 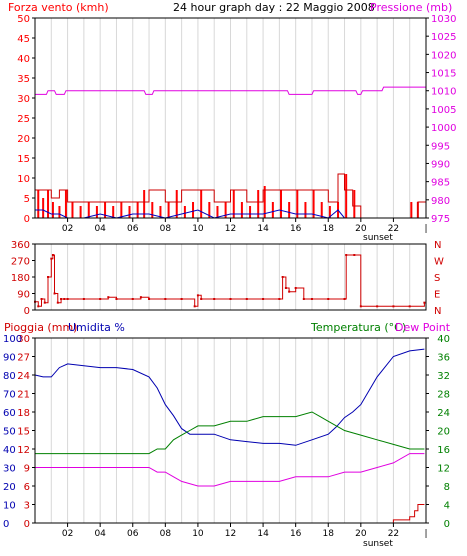 I want to click on wind-x-tick-label: 16, so click(x=296, y=229).